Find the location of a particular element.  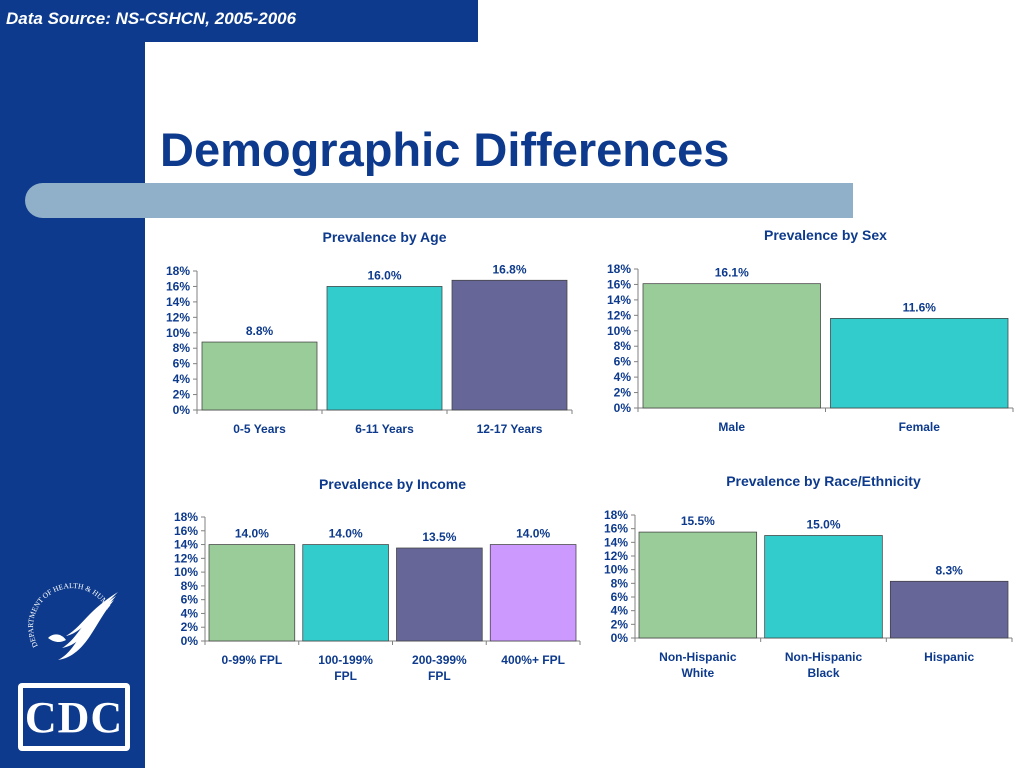

data-label: 8.8% is located at coordinates (260, 331).